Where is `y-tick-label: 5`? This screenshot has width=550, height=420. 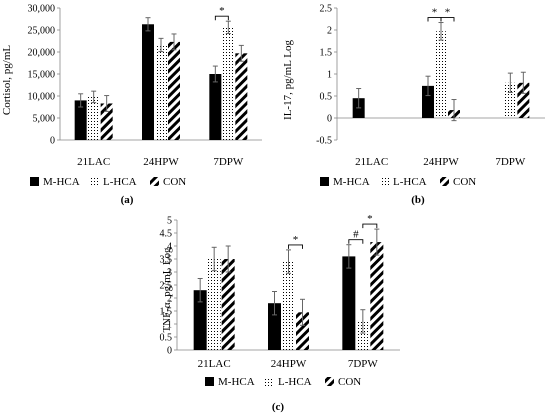
y-tick-label: 5 is located at coordinates (169, 221).